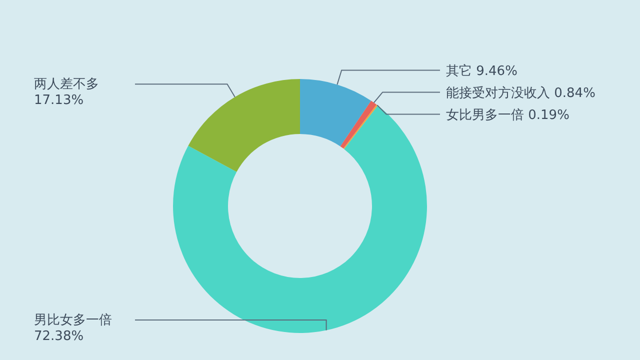 The width and height of the screenshot is (640, 360). I want to click on data-label: 72.38%, so click(59, 336).